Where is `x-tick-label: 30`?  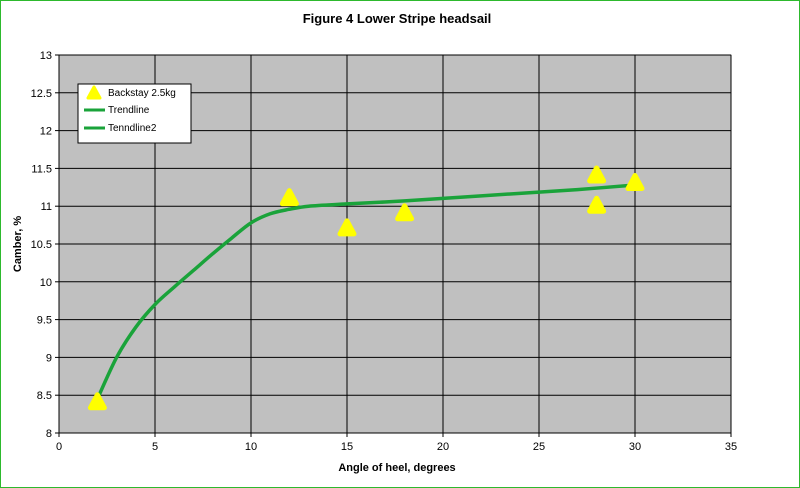
x-tick-label: 30 is located at coordinates (635, 447).